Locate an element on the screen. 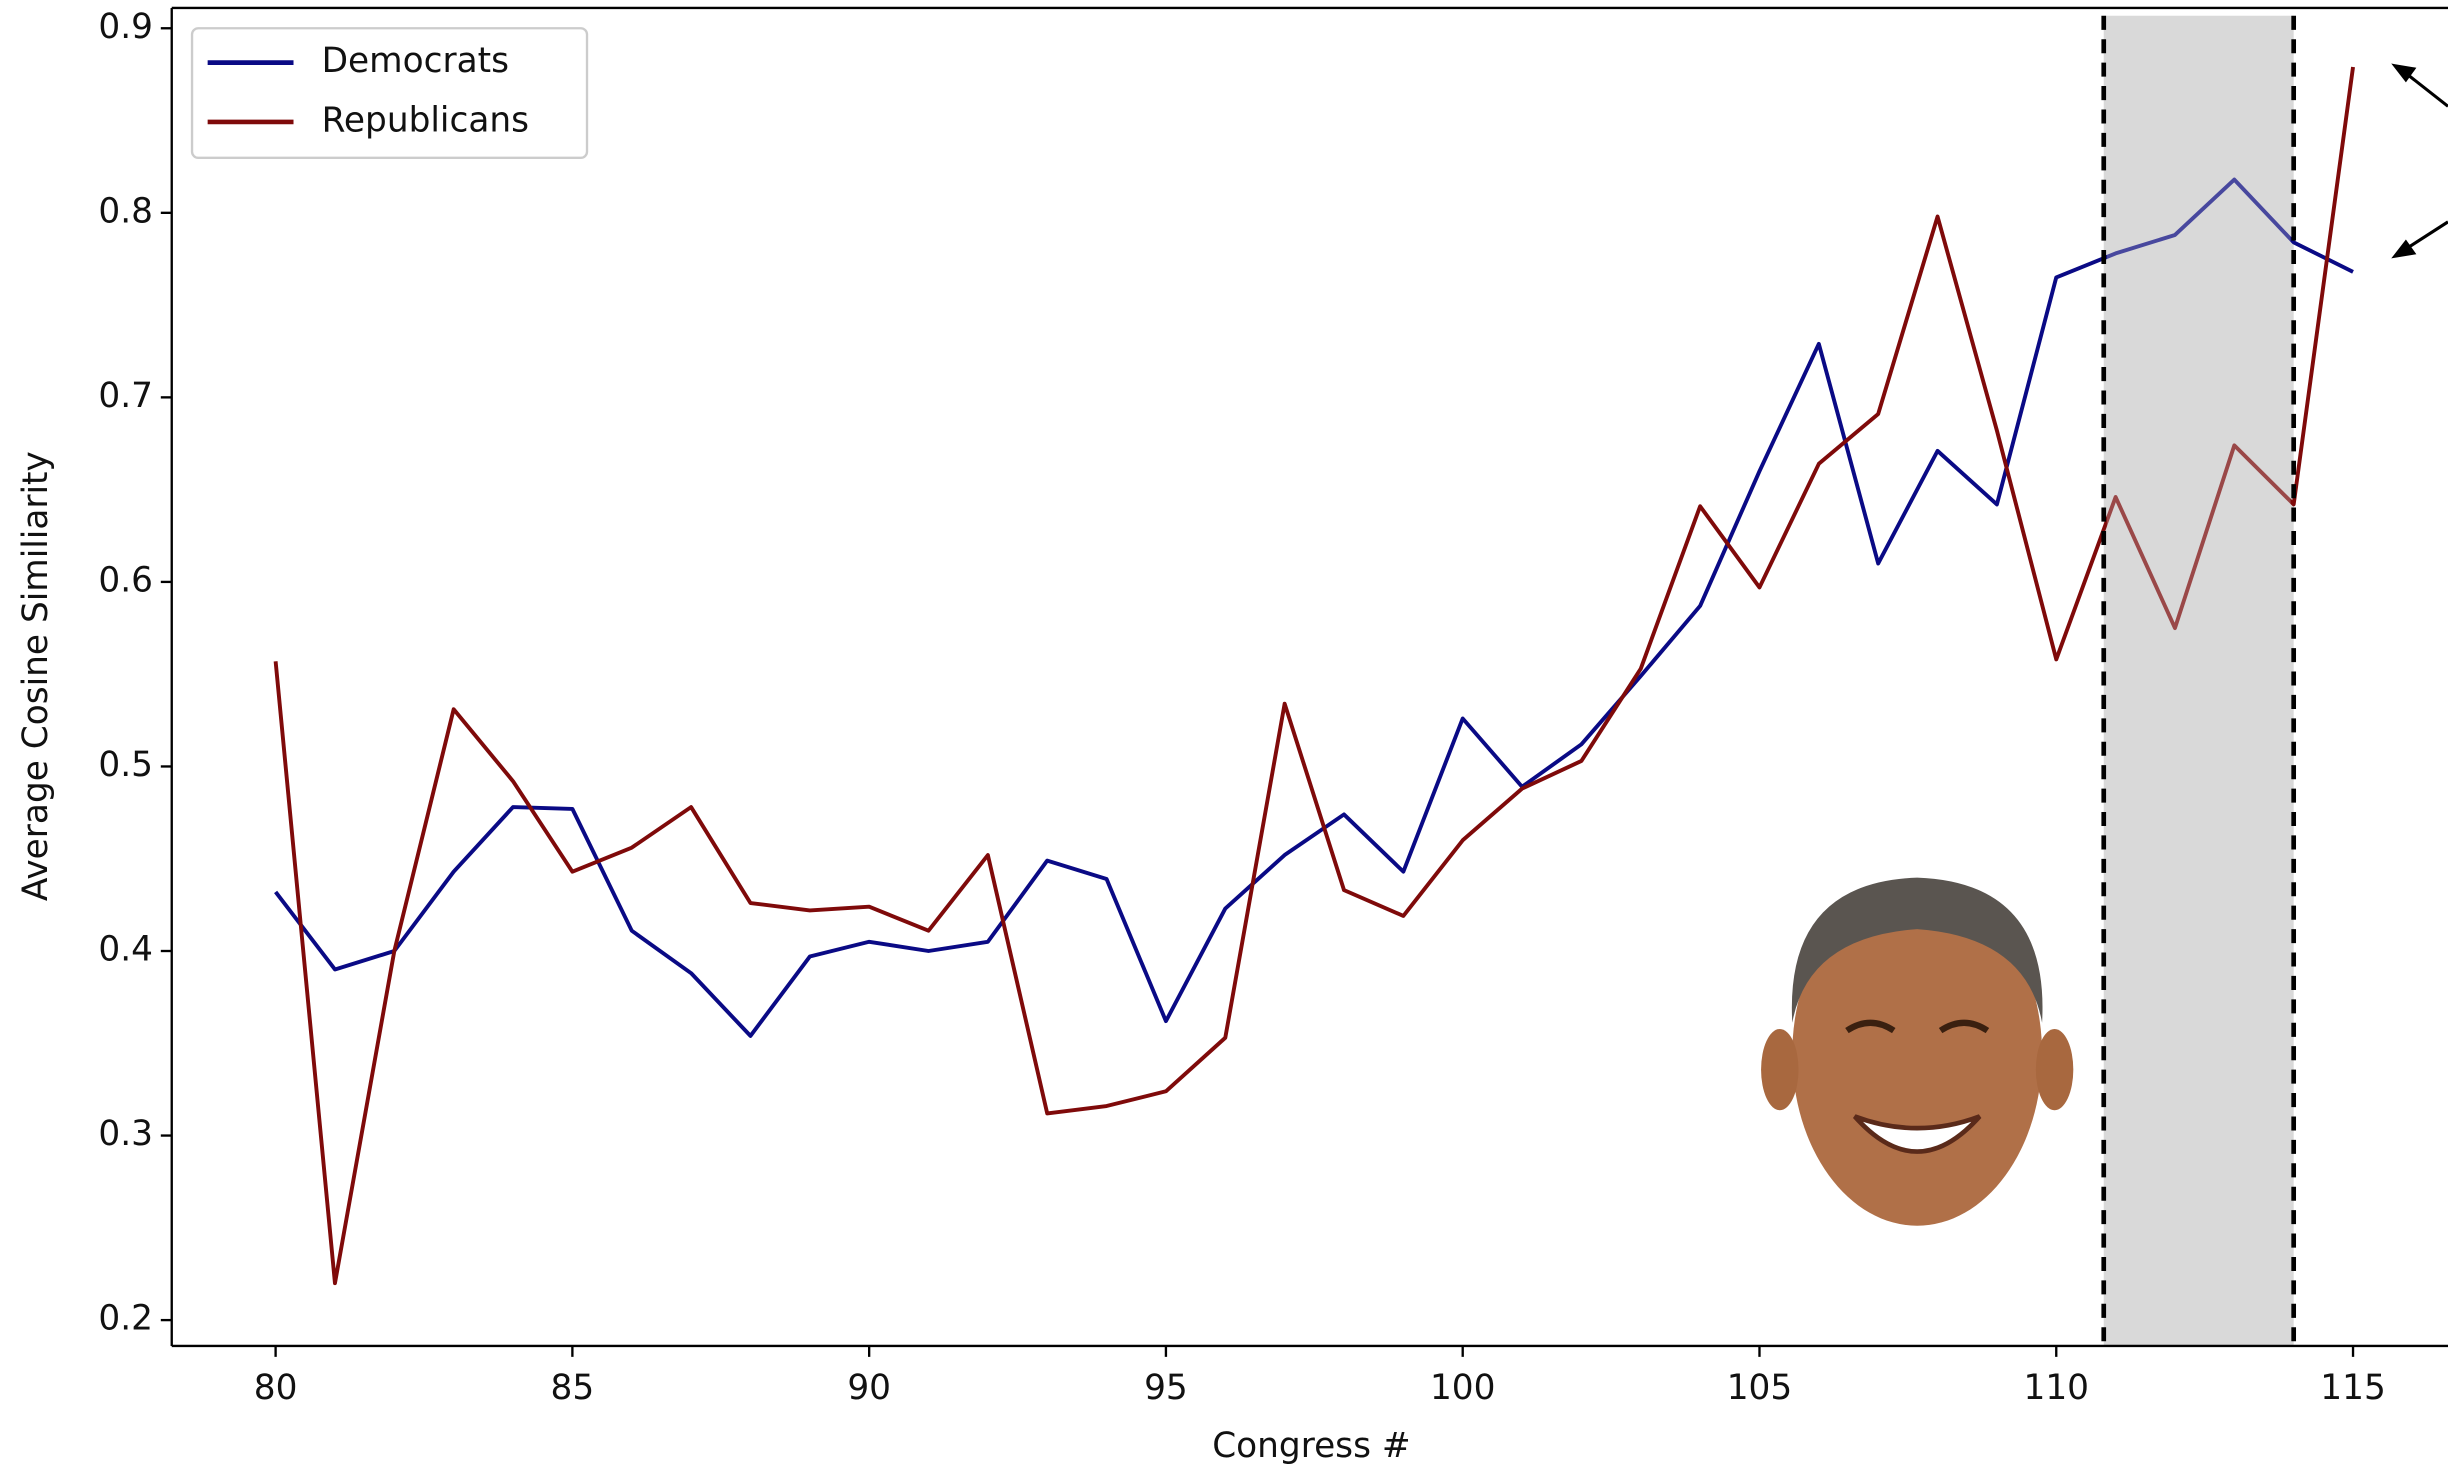 The height and width of the screenshot is (1471, 2448). hair is located at coordinates (1917, 950).